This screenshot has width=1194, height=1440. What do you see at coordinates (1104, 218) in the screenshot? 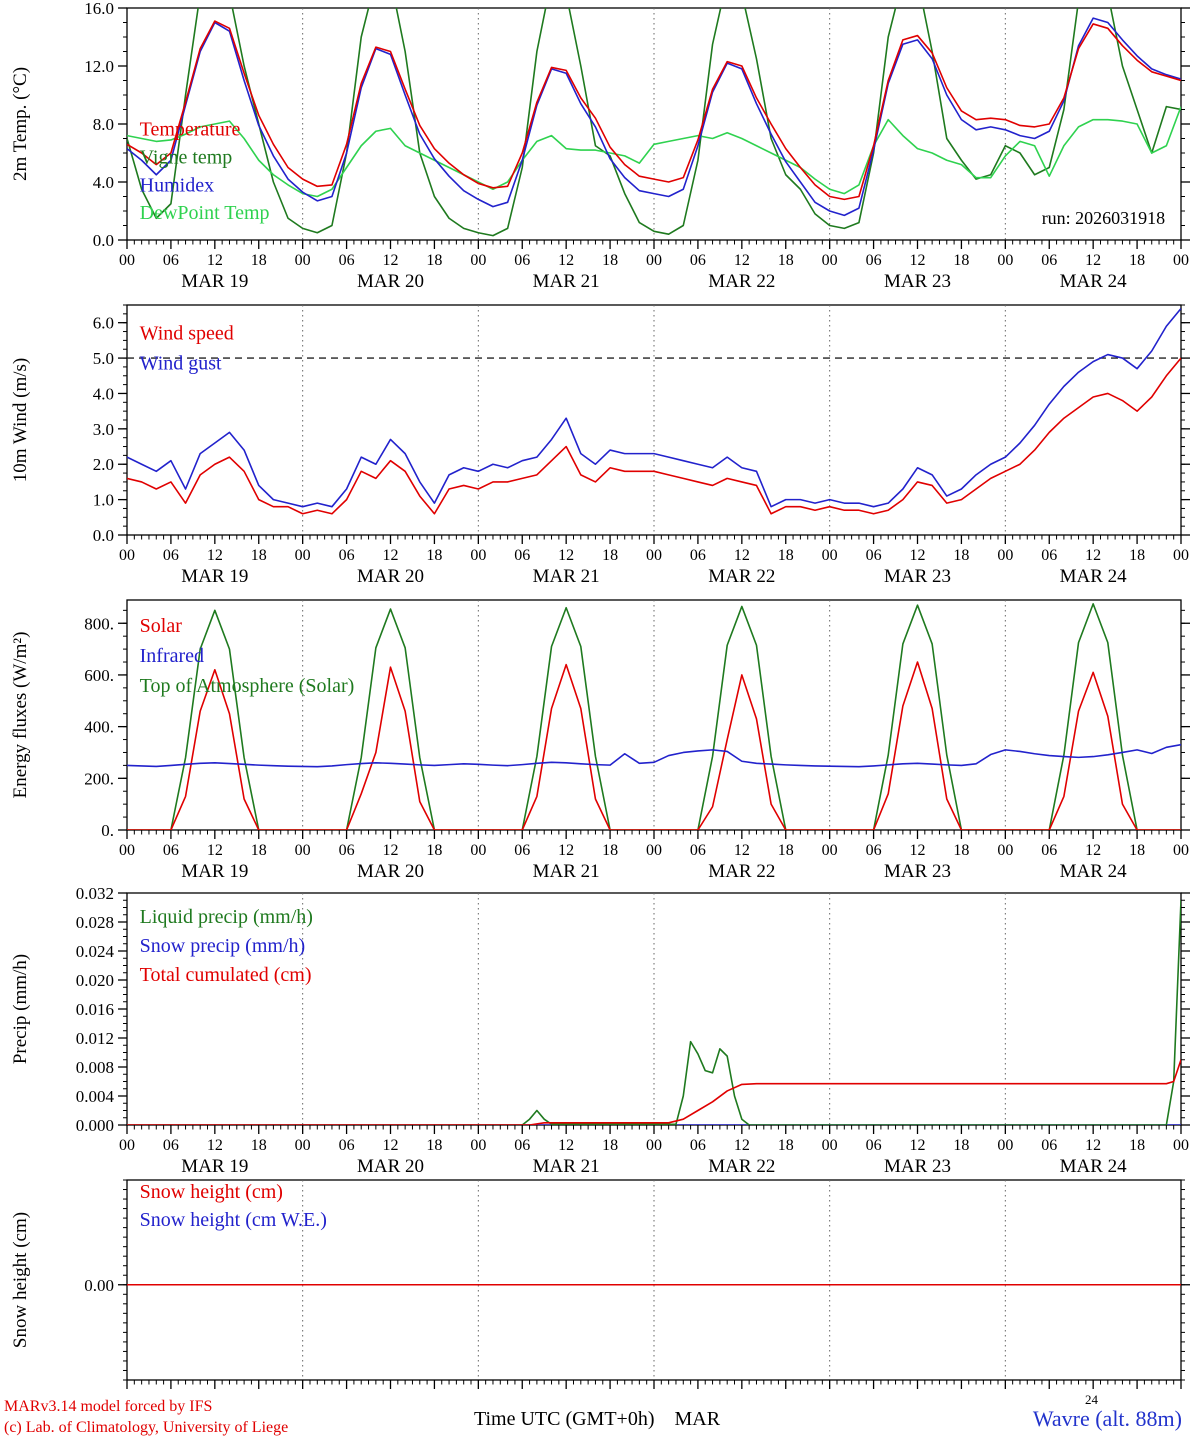
I see `run-label: run: 2026031918` at bounding box center [1104, 218].